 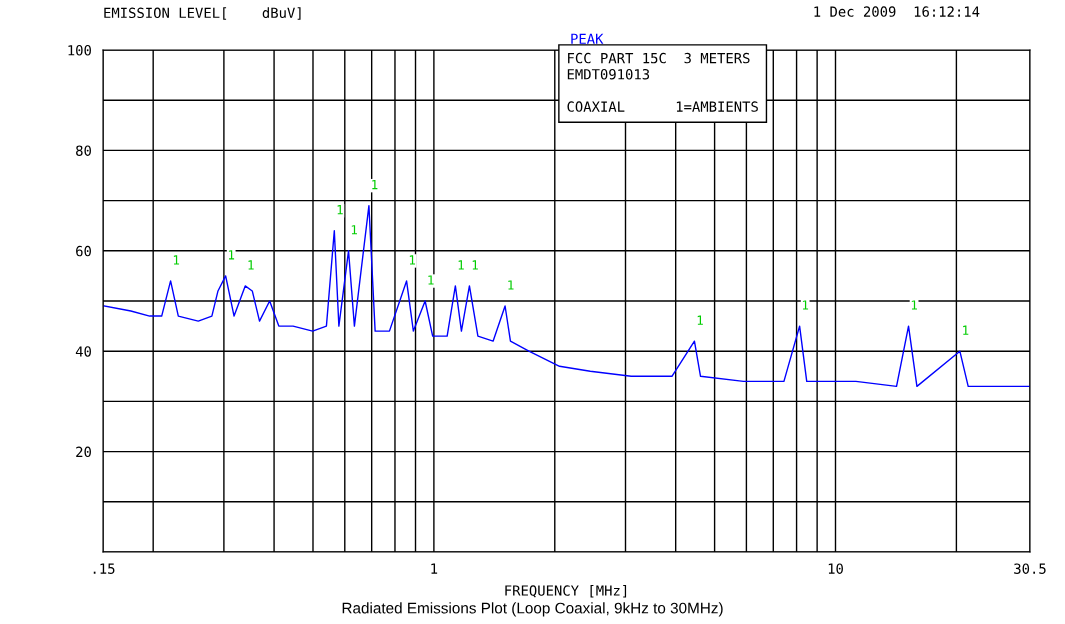 I want to click on y-axis-title: EMISSION LEVEL[ dBuV], so click(x=202, y=13).